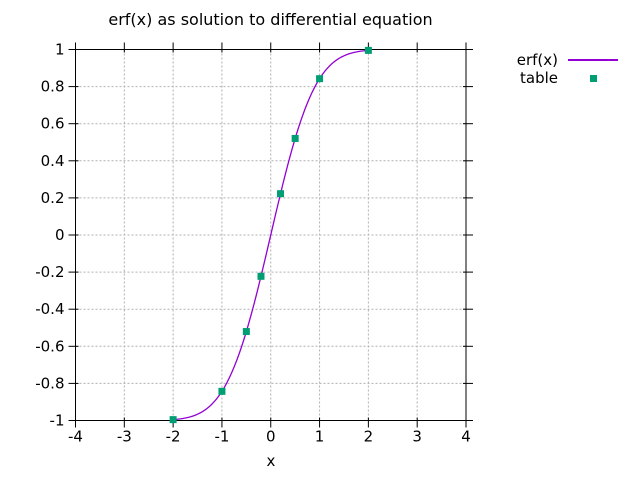 The width and height of the screenshot is (640, 480). Describe the element at coordinates (539, 78) in the screenshot. I see `legend-label-table: table` at that location.